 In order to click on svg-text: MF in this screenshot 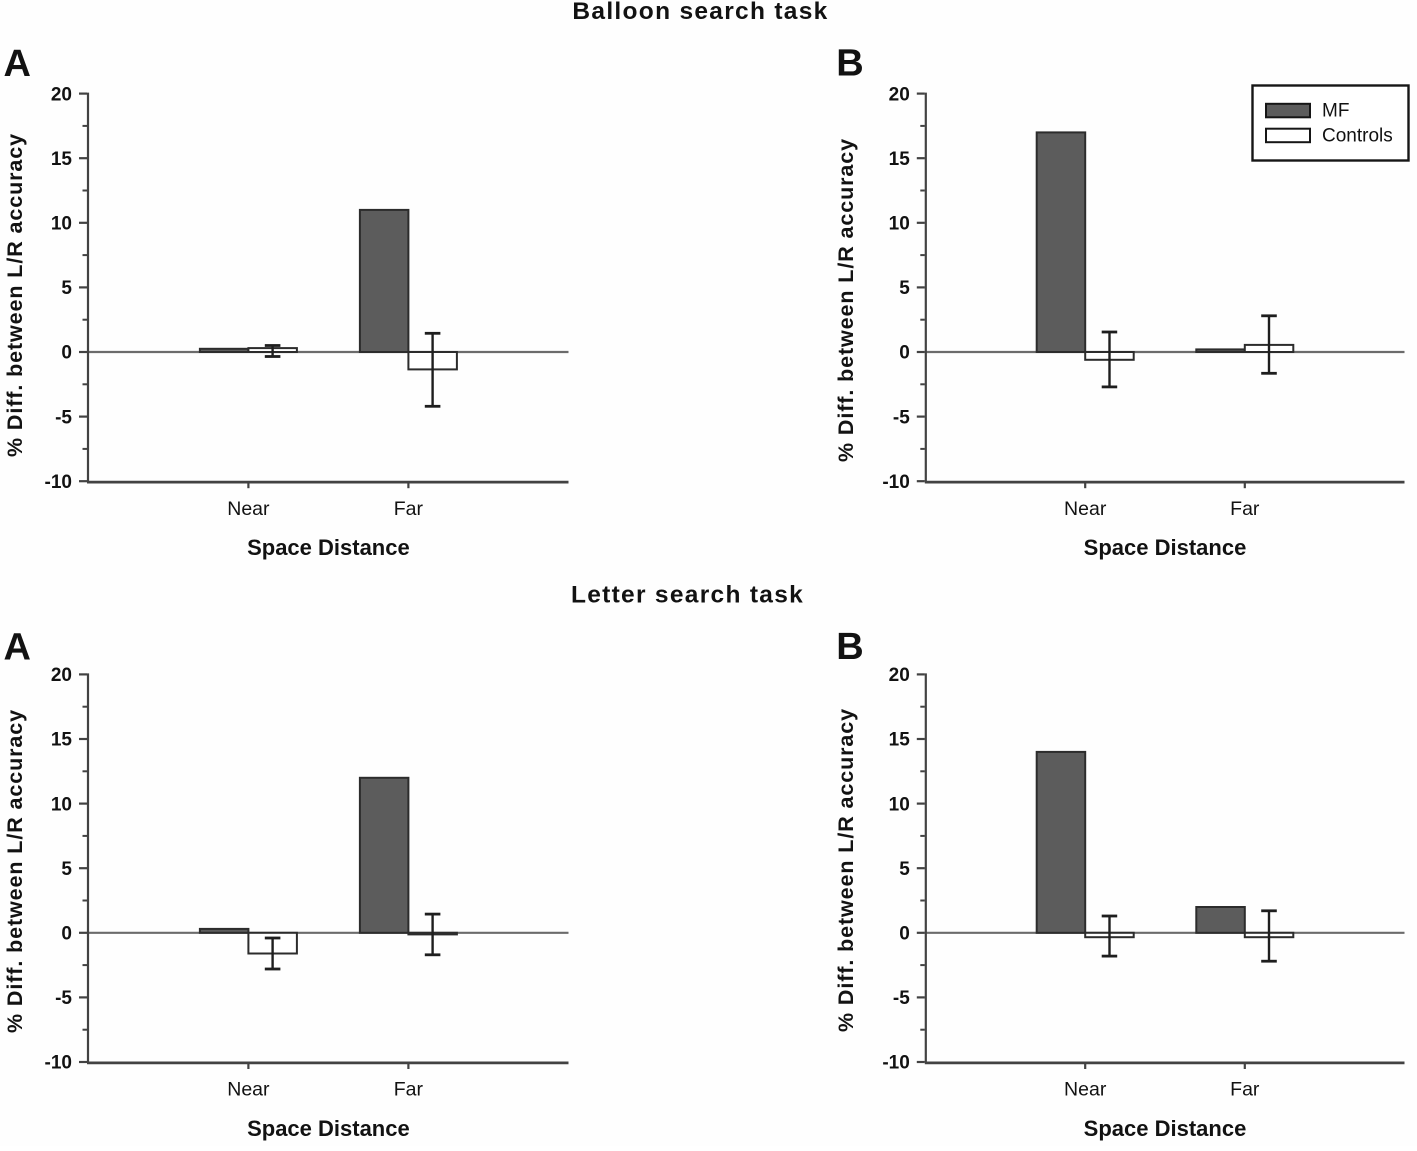, I will do `click(1335, 111)`.